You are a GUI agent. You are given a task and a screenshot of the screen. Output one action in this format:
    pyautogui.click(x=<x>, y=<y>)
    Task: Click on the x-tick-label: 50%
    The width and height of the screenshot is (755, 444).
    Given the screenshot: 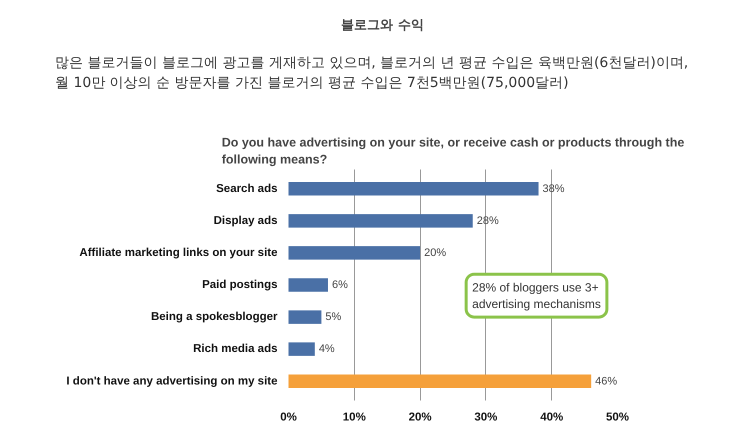 What is the action you would take?
    pyautogui.click(x=618, y=418)
    